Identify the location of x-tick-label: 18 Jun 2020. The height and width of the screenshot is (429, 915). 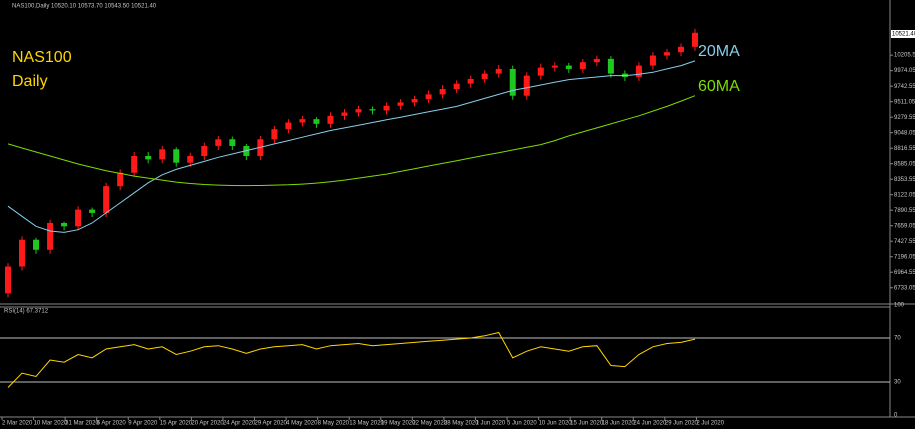
(619, 424).